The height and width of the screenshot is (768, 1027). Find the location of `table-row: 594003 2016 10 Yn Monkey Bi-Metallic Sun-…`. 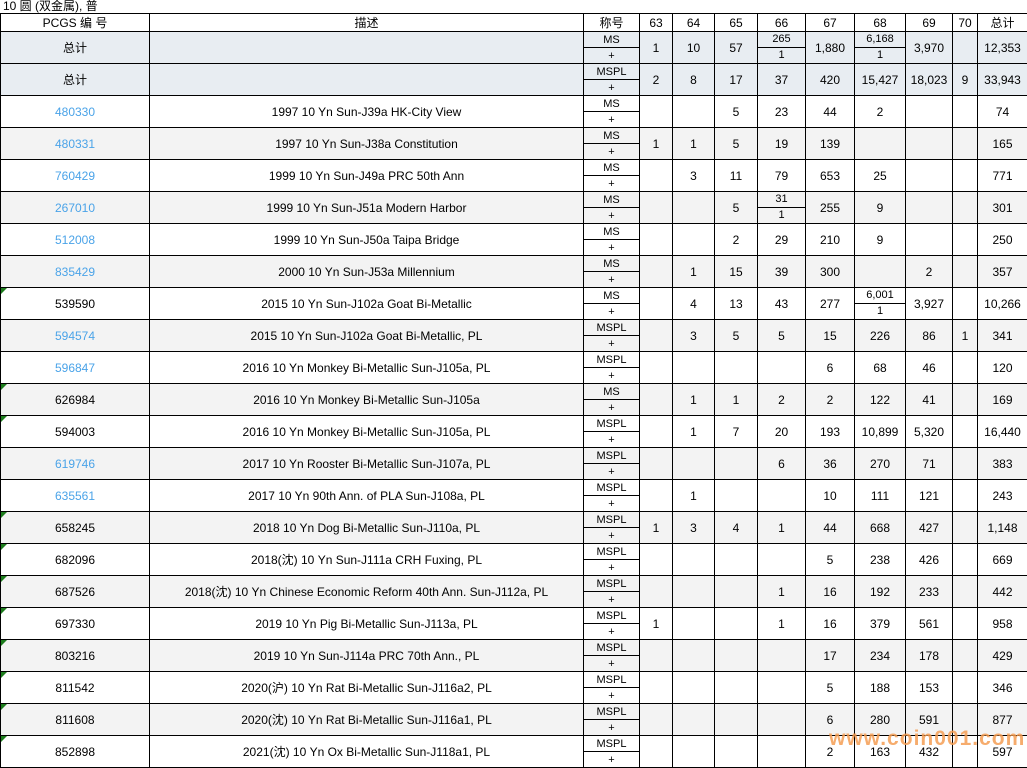

table-row: 594003 2016 10 Yn Monkey Bi-Metallic Sun-… is located at coordinates (513, 431).